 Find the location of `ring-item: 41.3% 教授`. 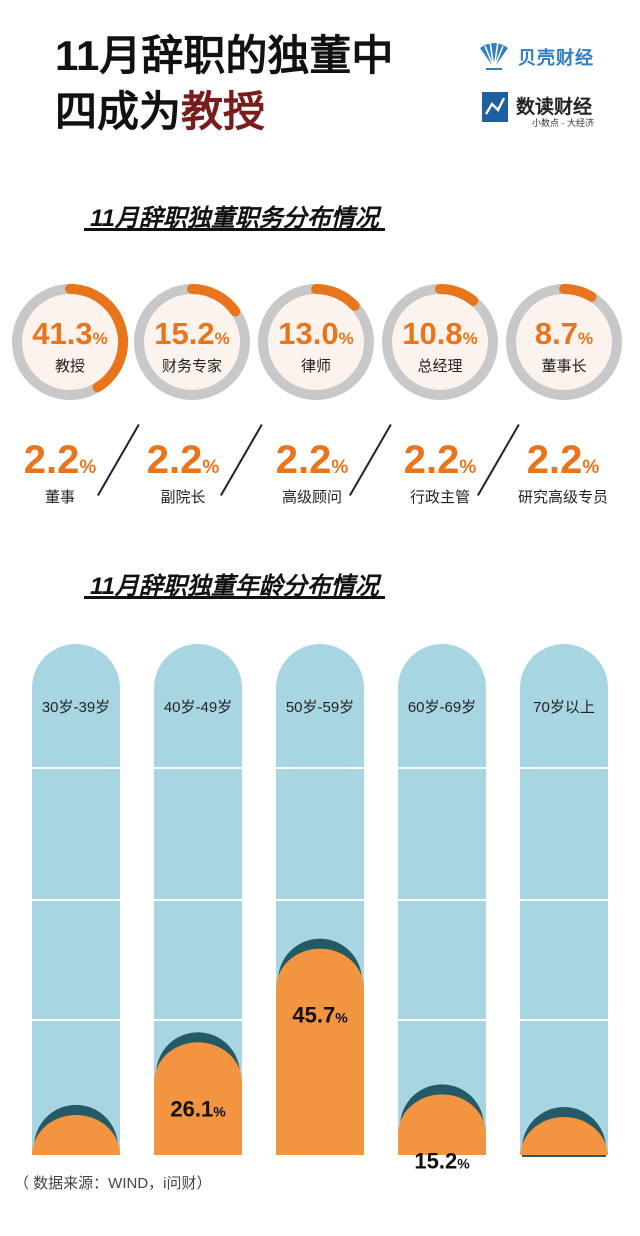

ring-item: 41.3% 教授 is located at coordinates (70, 342).